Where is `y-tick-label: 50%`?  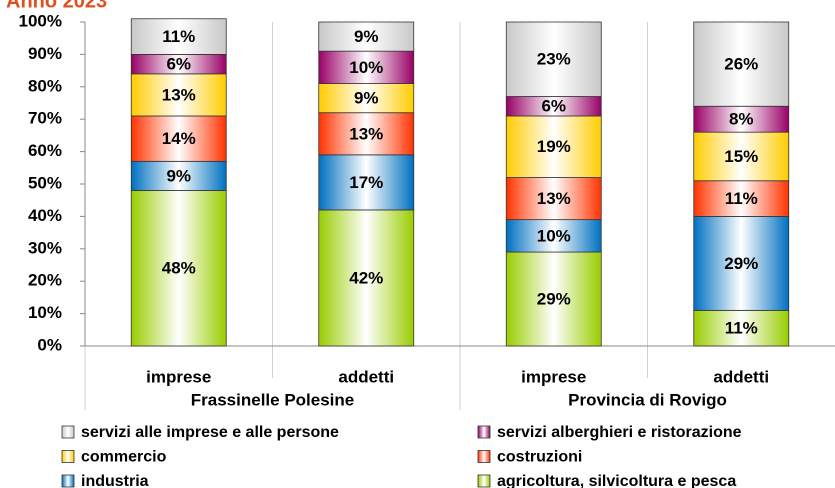
y-tick-label: 50% is located at coordinates (45, 182).